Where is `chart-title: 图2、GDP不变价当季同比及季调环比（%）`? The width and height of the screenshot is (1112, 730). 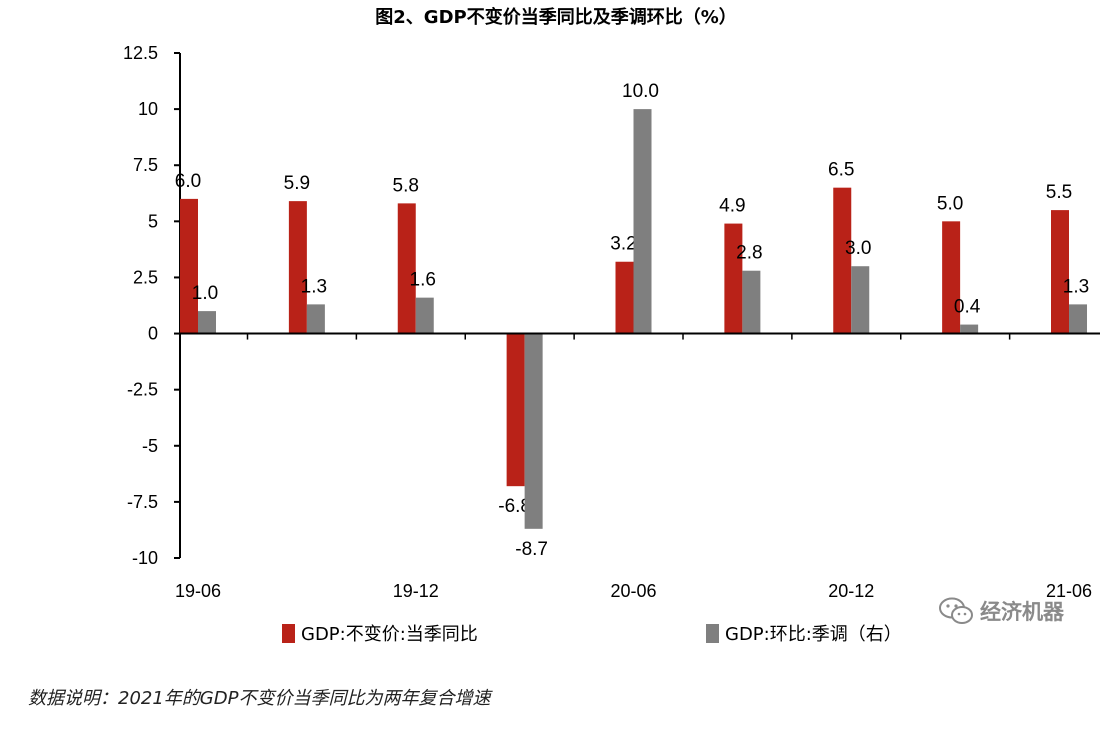
chart-title: 图2、GDP不变价当季同比及季调环比（%） is located at coordinates (556, 17).